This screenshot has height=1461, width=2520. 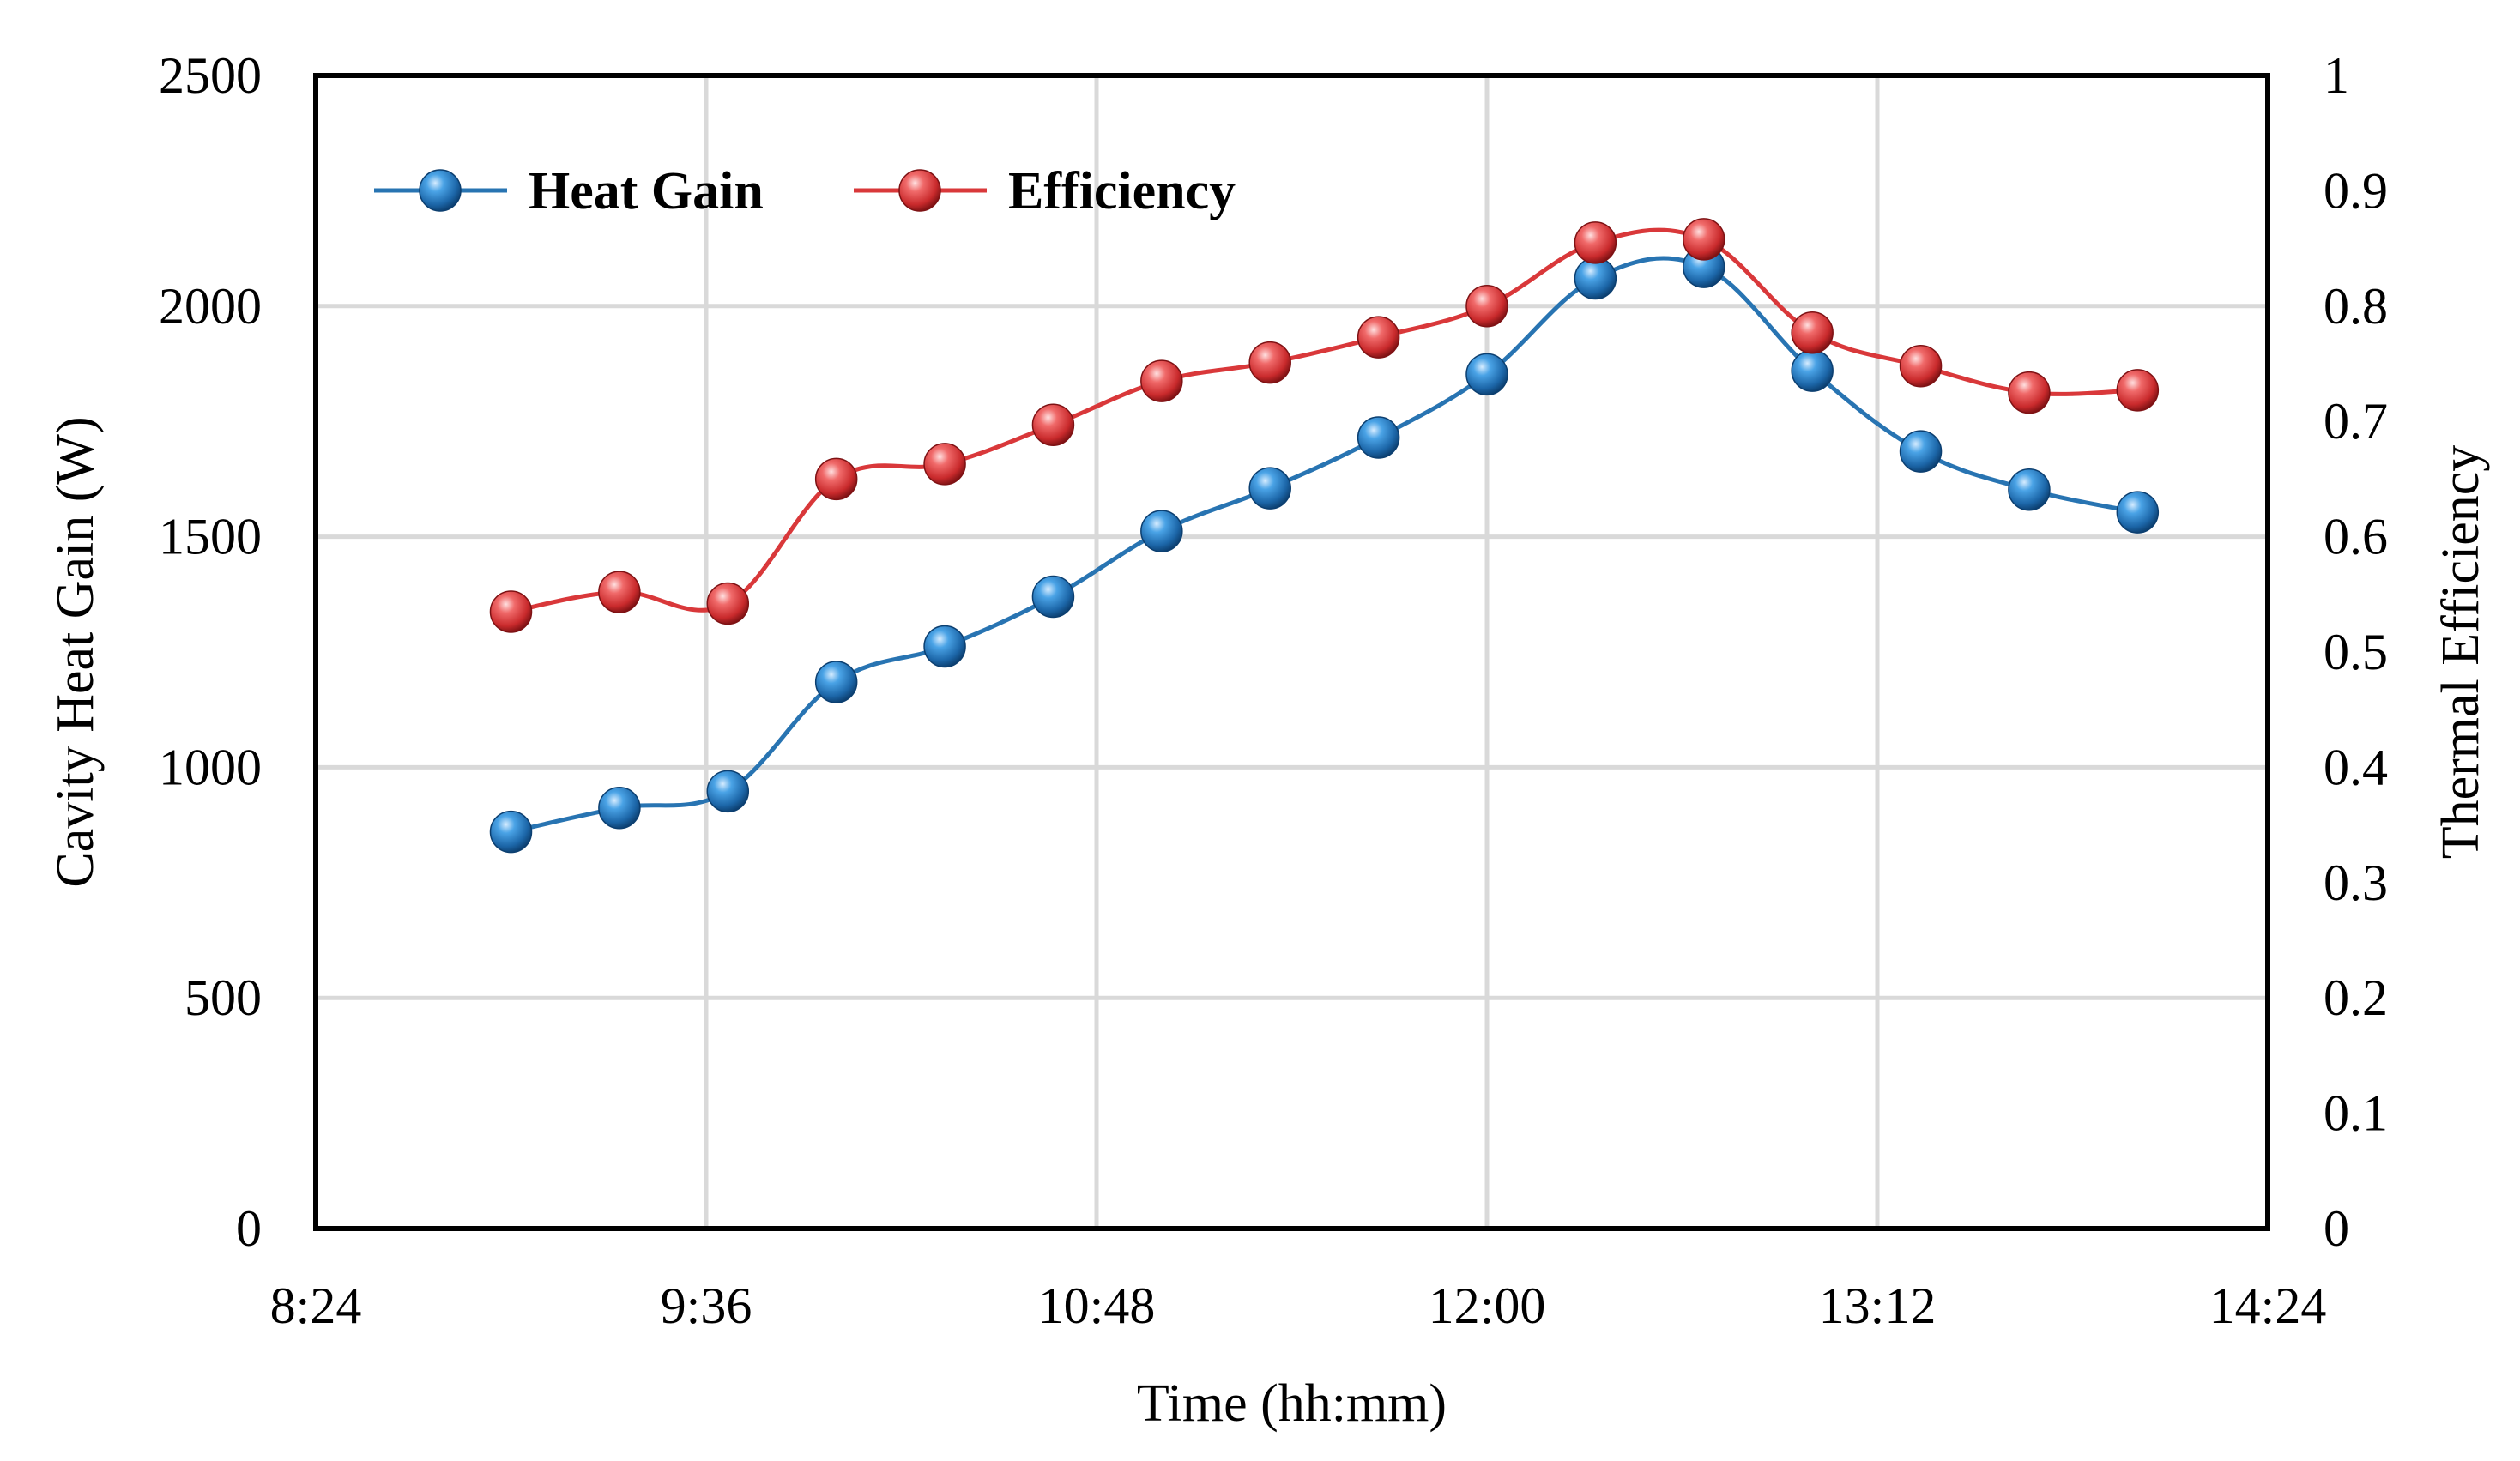 I want to click on y-right-tick-label: 0.9, so click(x=2356, y=190).